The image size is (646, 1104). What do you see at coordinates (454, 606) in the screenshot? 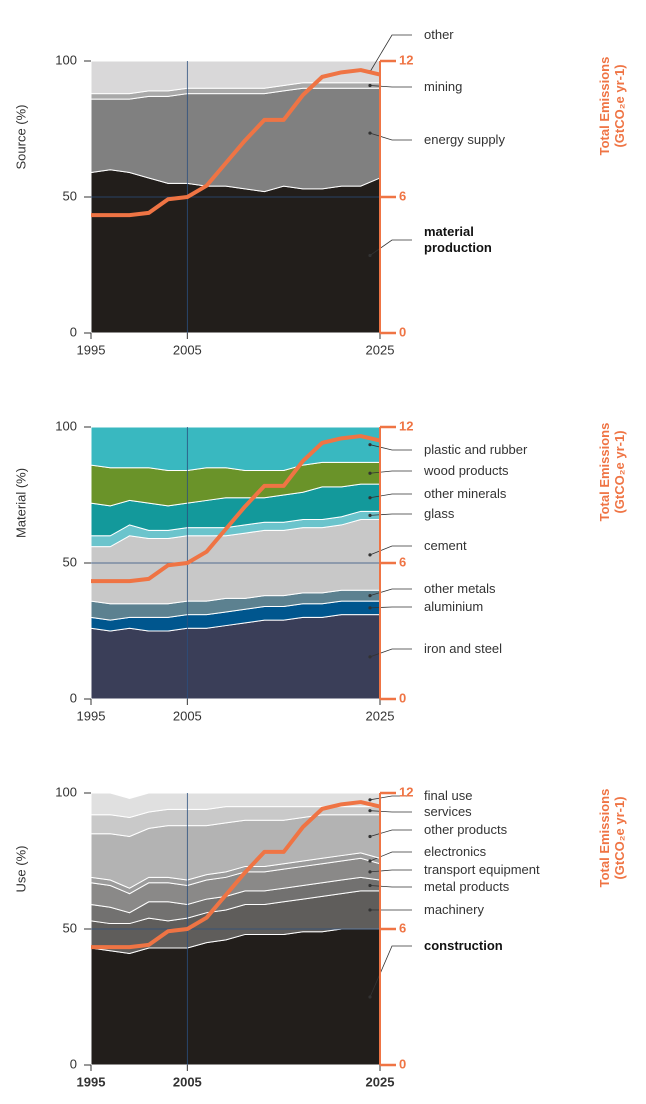
I see `legend-label: aluminium` at bounding box center [454, 606].